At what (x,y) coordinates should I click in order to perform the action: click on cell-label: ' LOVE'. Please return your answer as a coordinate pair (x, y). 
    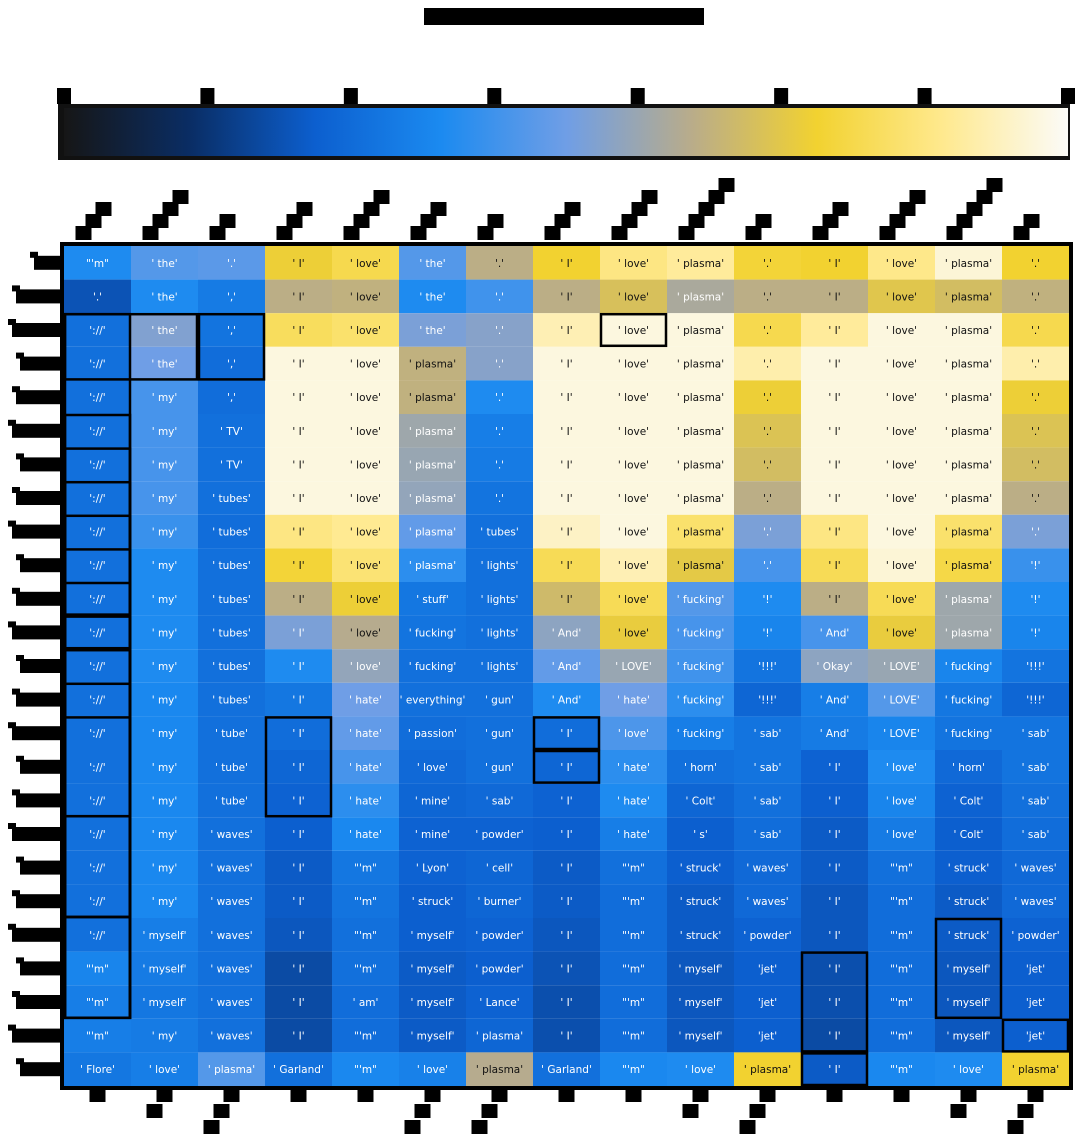
    Looking at the image, I should click on (901, 701).